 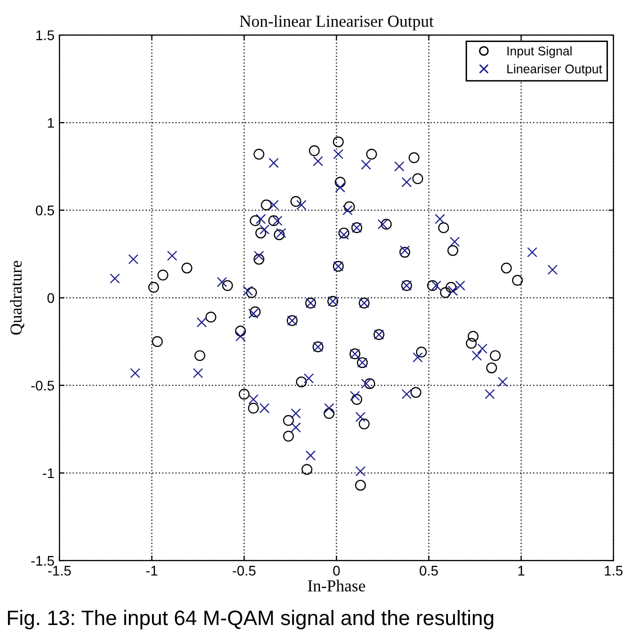 What do you see at coordinates (429, 571) in the screenshot?
I see `x-tick-label: 0.5` at bounding box center [429, 571].